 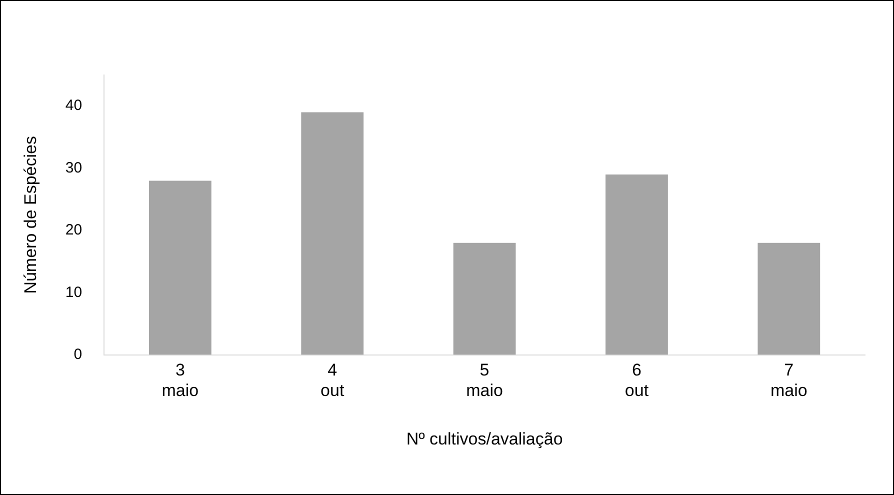 I want to click on x-tick-label: 3 maio, so click(x=180, y=380).